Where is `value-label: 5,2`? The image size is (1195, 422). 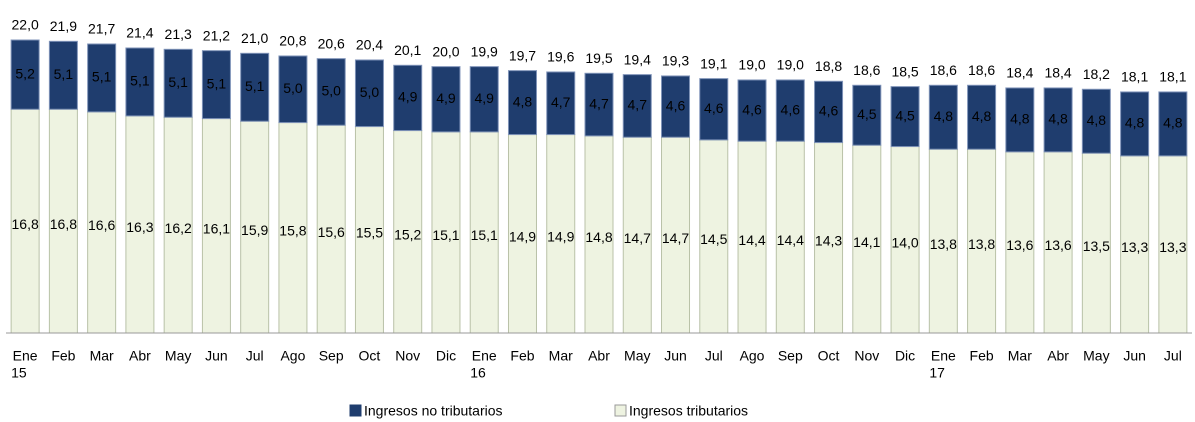 value-label: 5,2 is located at coordinates (25, 73).